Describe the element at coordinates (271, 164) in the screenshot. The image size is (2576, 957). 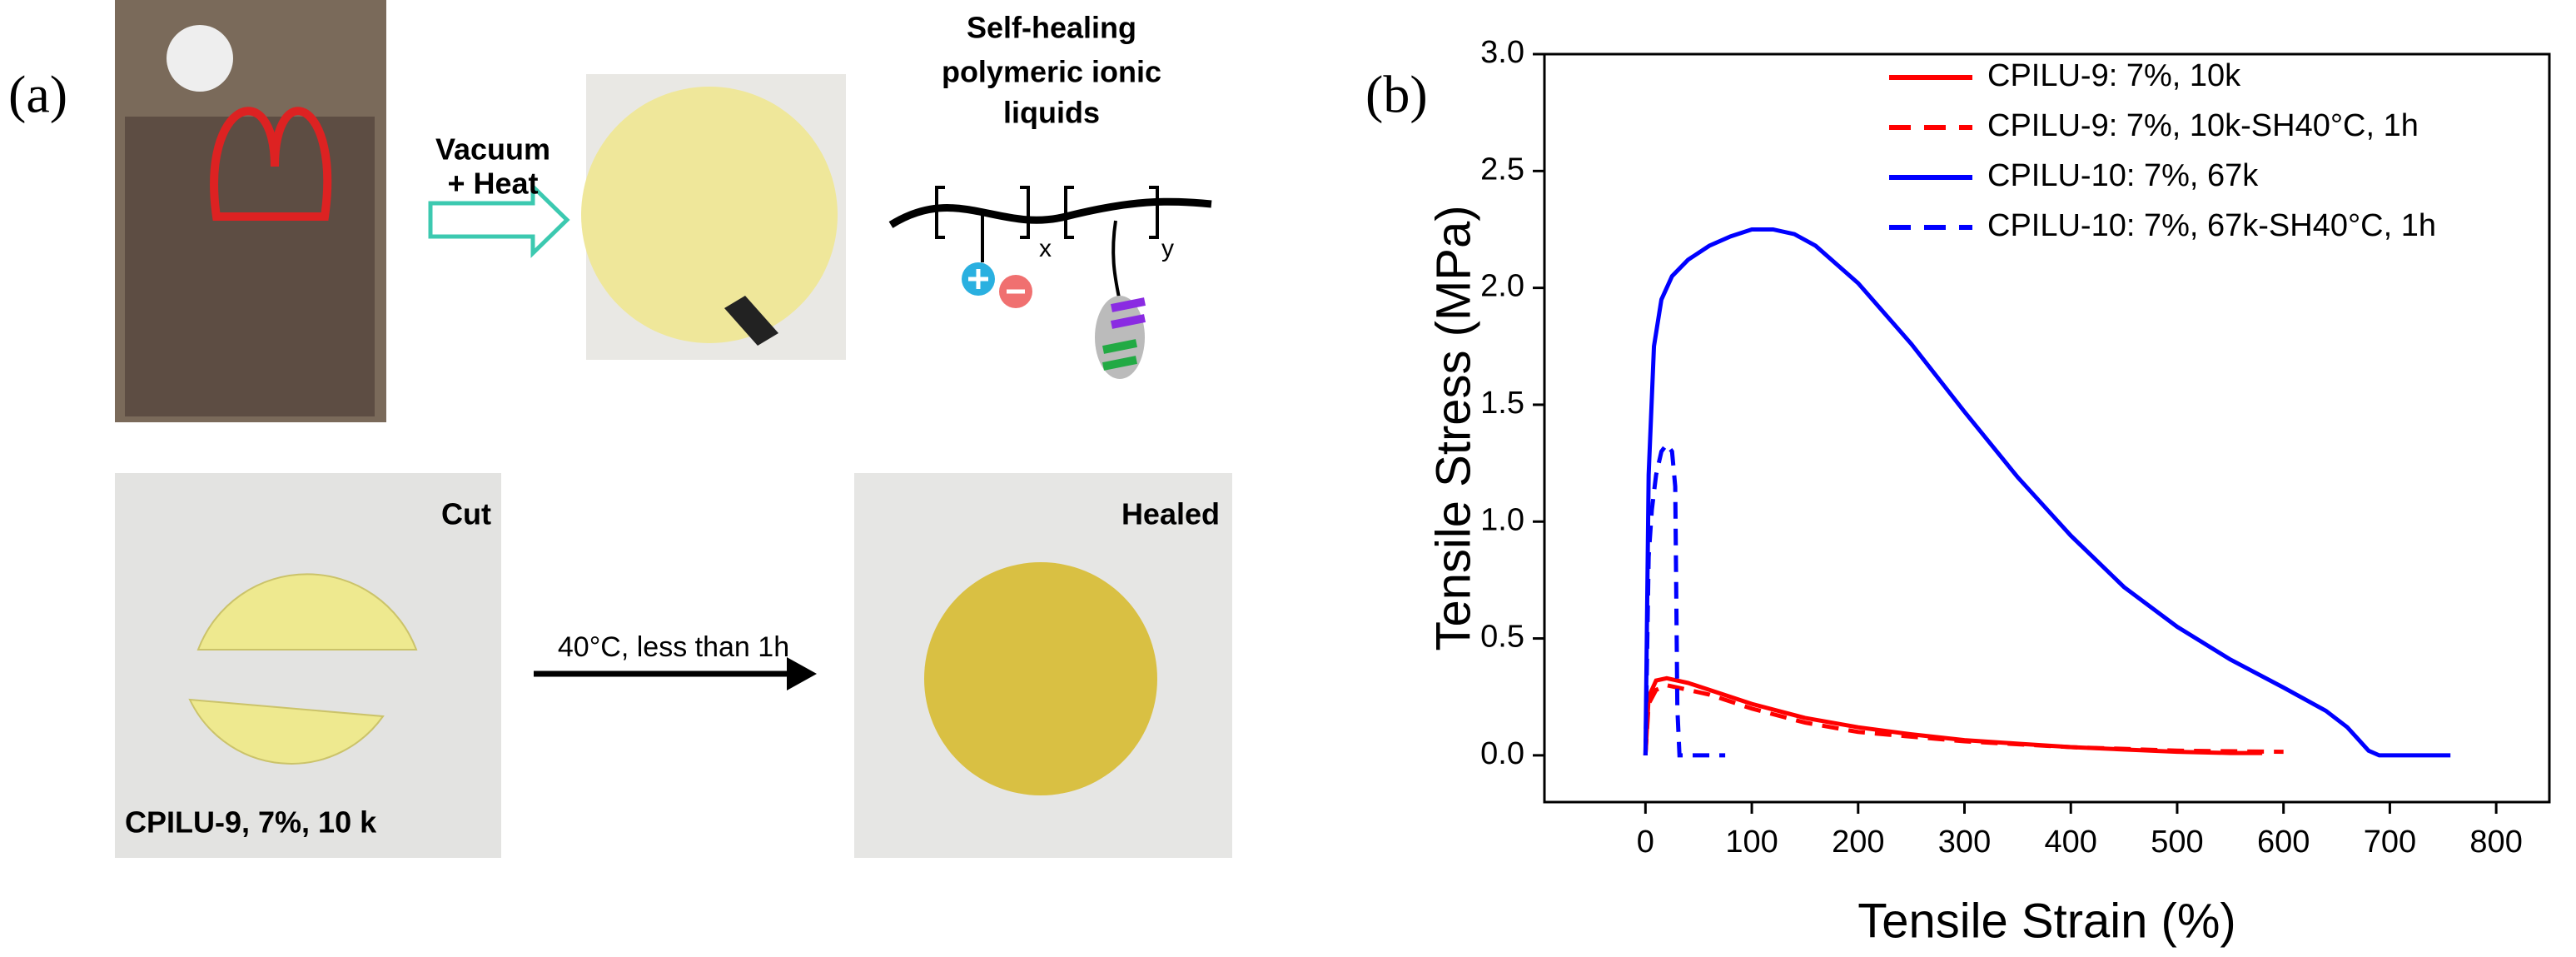
I see `tubing` at that location.